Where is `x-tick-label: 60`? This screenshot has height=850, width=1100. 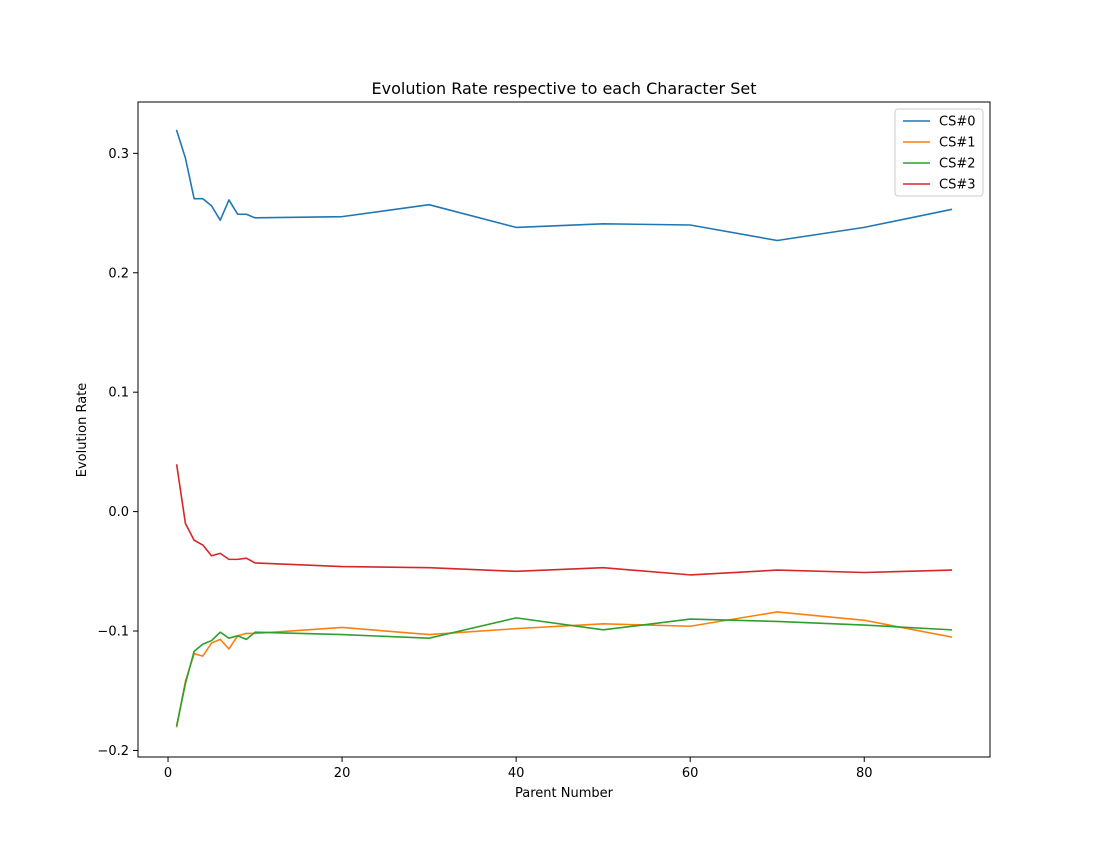
x-tick-label: 60 is located at coordinates (690, 773).